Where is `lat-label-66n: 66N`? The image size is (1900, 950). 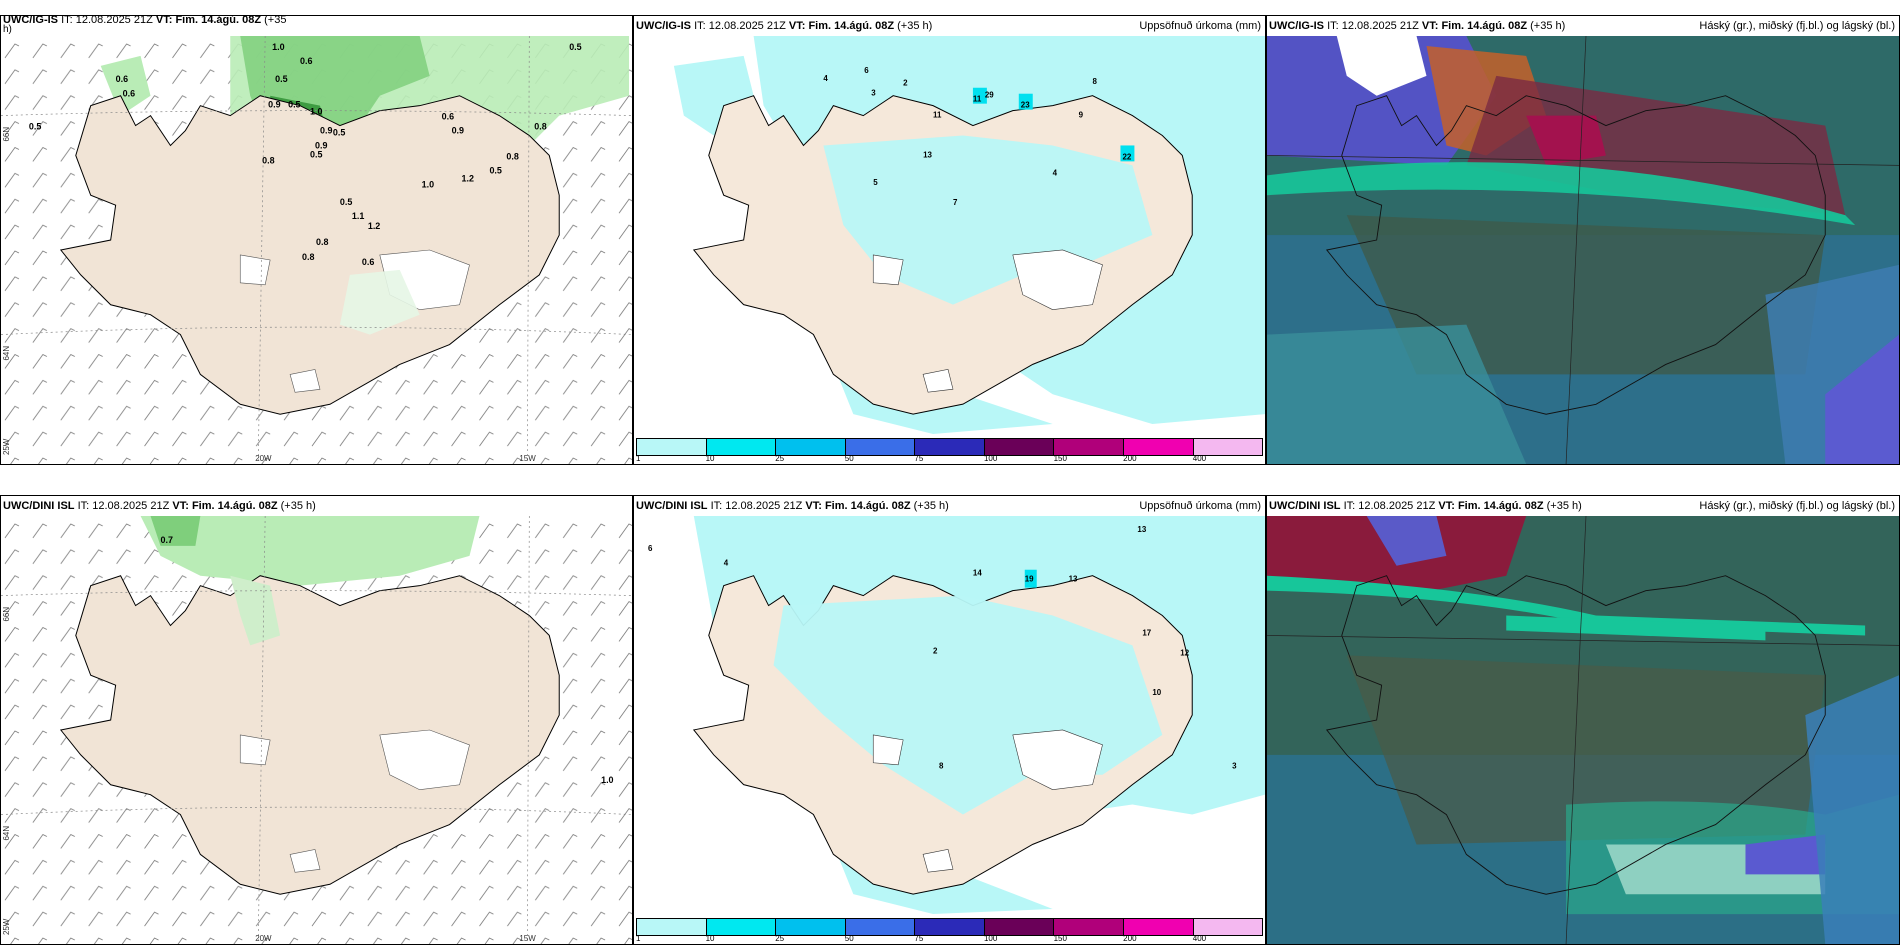
lat-label-66n: 66N is located at coordinates (6, 614).